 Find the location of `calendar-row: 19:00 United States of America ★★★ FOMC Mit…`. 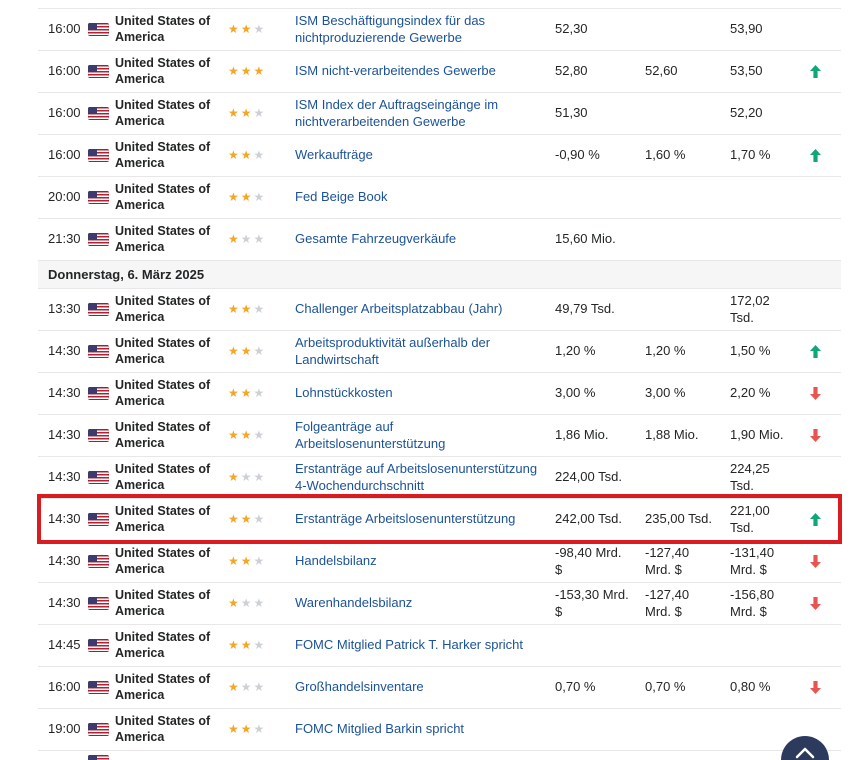

calendar-row: 19:00 United States of America ★★★ FOMC Mit… is located at coordinates (439, 730).